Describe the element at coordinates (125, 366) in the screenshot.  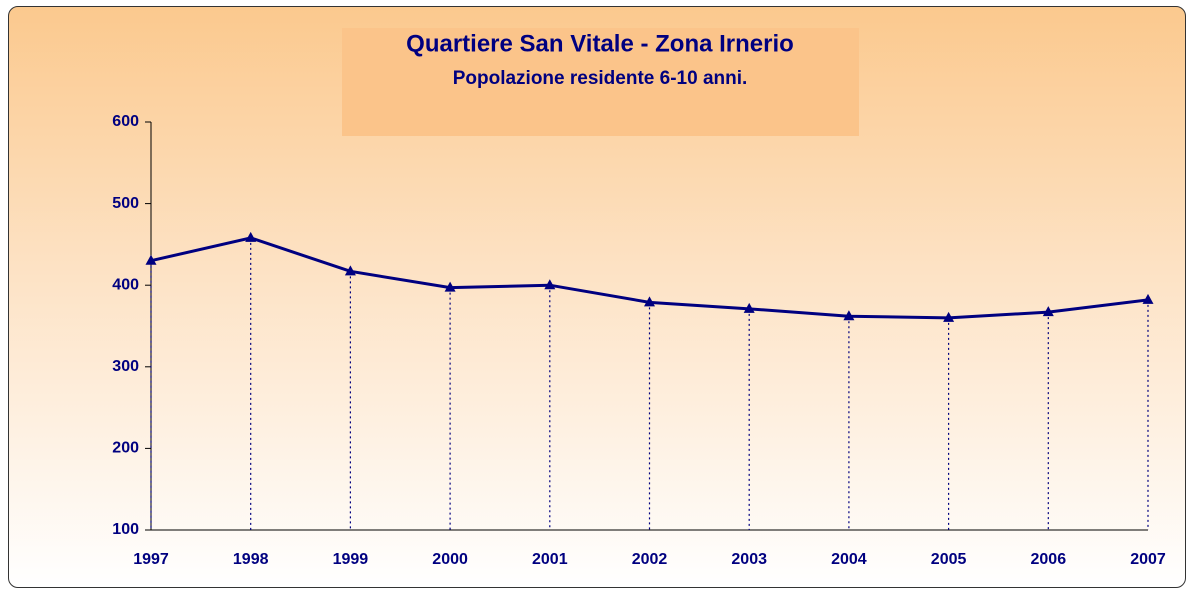
I see `y-tick-label: 300` at that location.